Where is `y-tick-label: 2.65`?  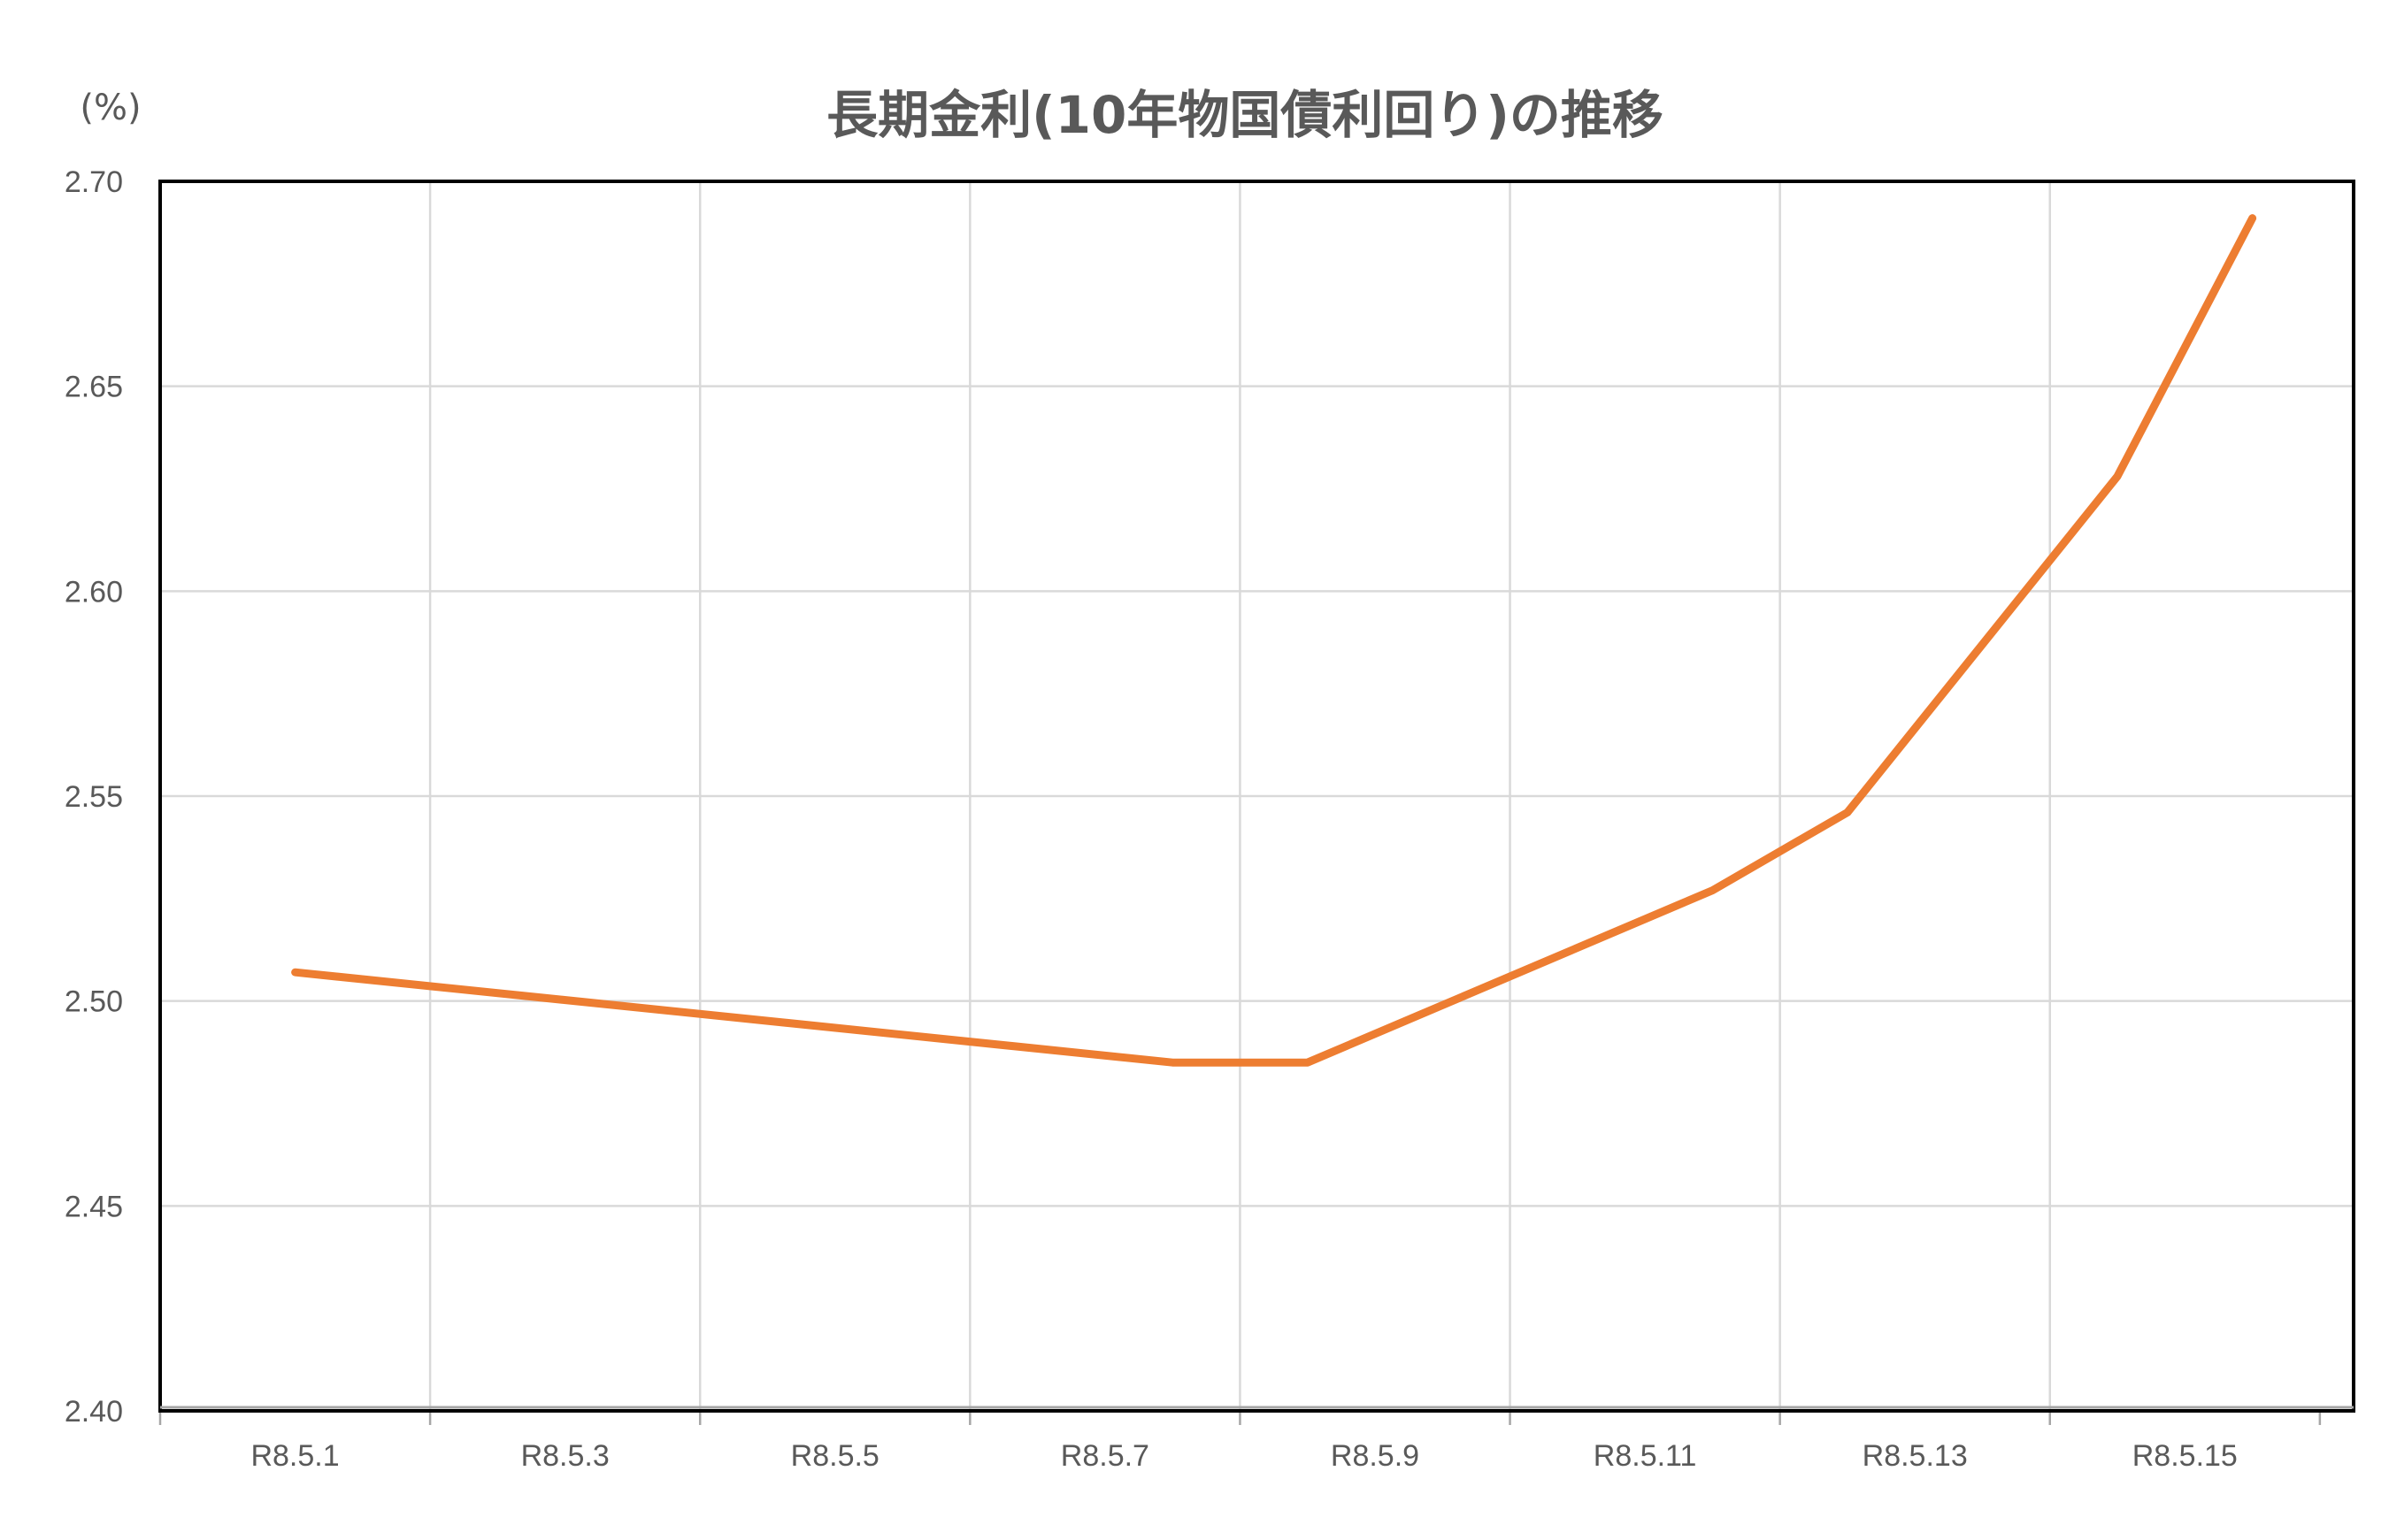 y-tick-label: 2.65 is located at coordinates (94, 387).